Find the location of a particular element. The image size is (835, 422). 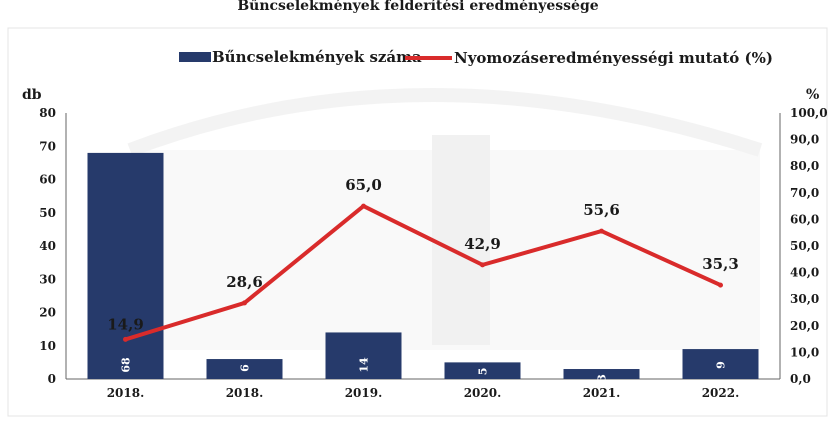

y-right-tick-label: 40,0 is located at coordinates (804, 273).